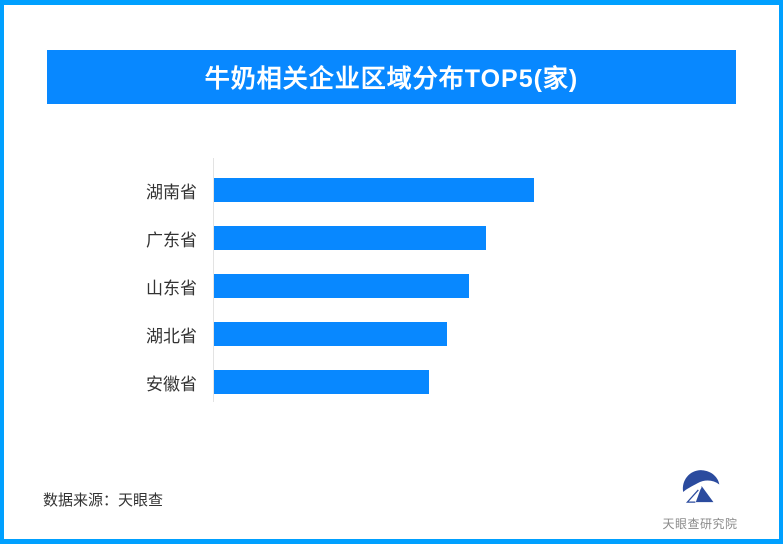 The image size is (783, 544). Describe the element at coordinates (103, 500) in the screenshot. I see `data-source-note: 数据来源：天眼查` at that location.